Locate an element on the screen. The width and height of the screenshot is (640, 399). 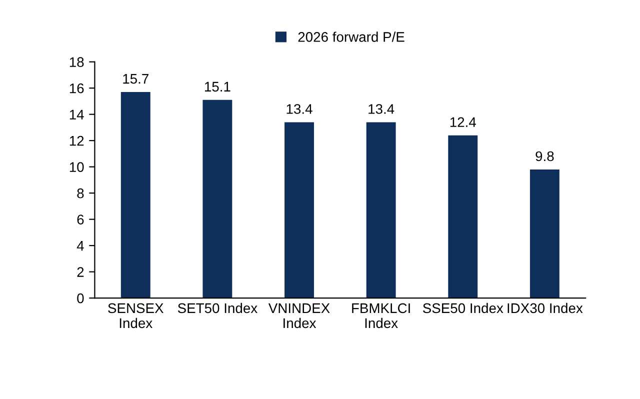
y-tick-label: 16 is located at coordinates (77, 88).